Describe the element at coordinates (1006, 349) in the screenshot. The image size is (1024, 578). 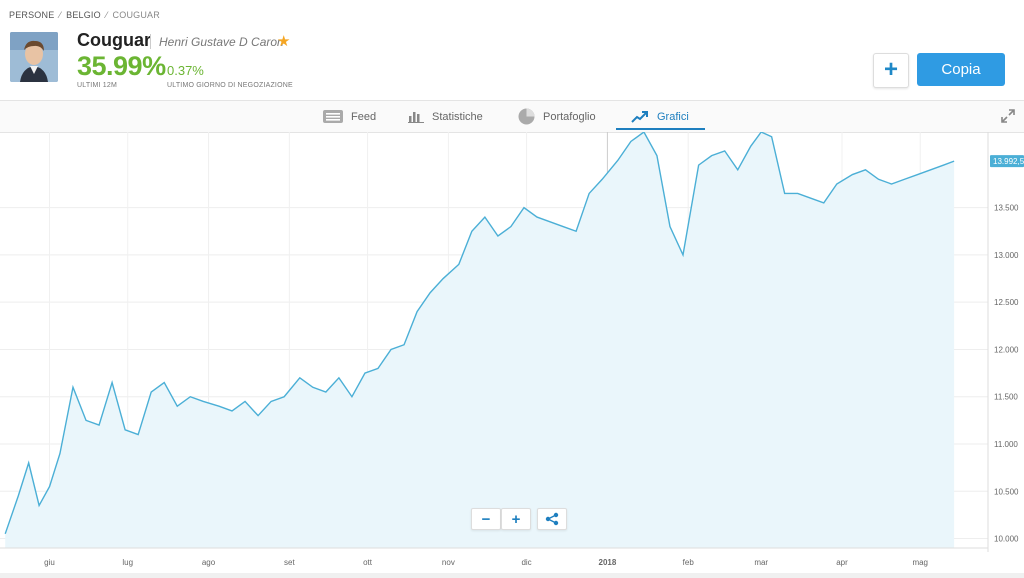
I see `y-tick-label: 12.000` at that location.